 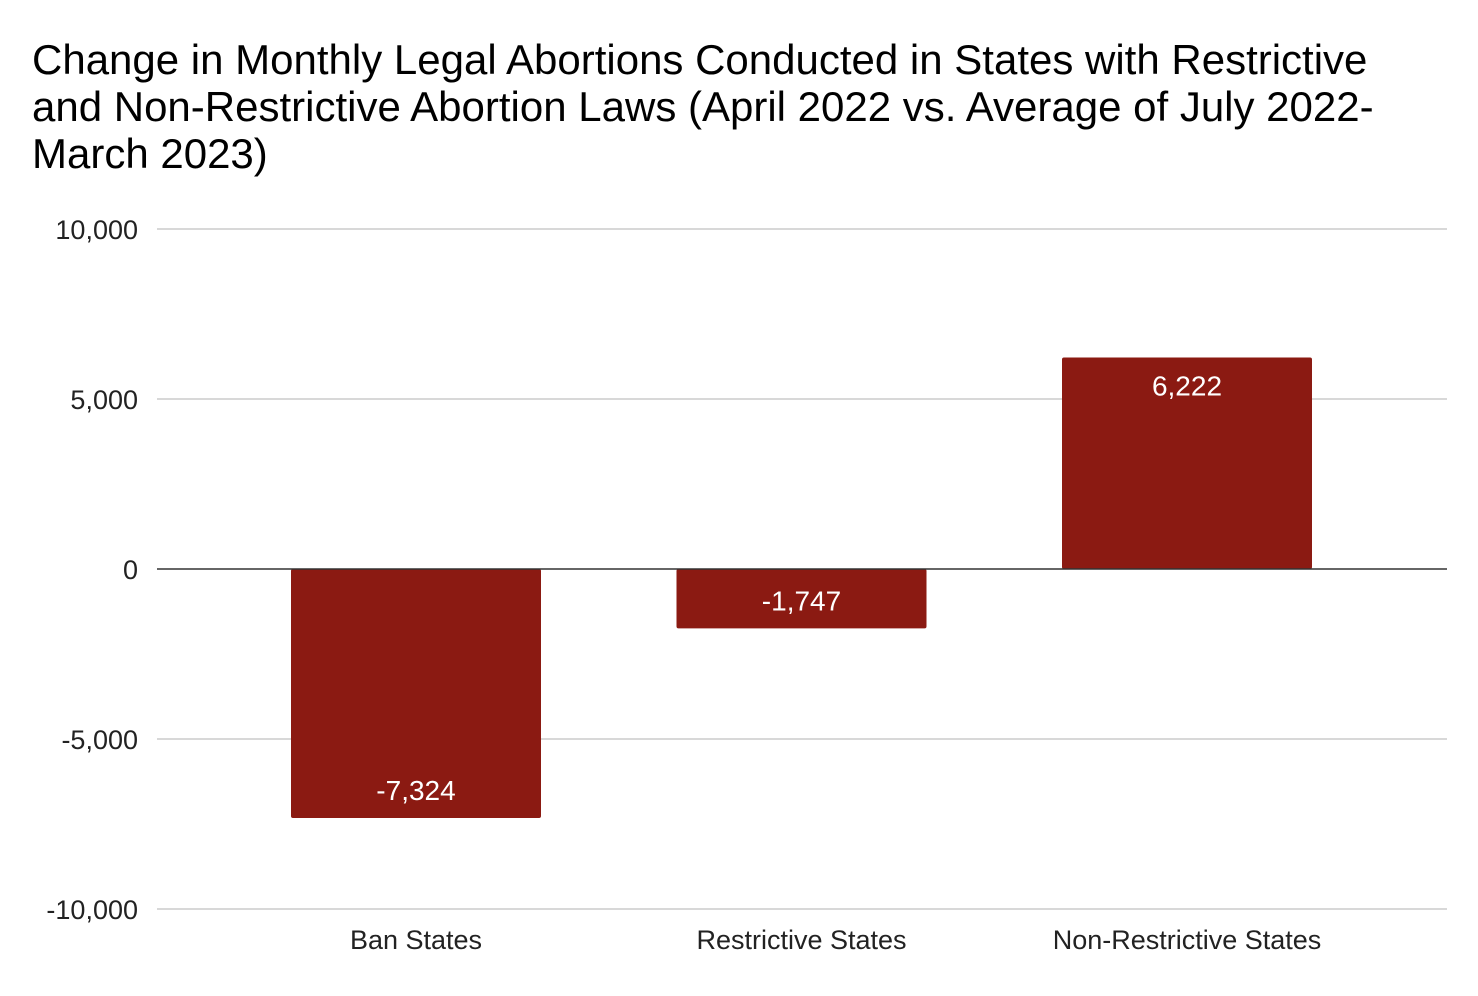 I want to click on data-label: -7,324, so click(x=415, y=790).